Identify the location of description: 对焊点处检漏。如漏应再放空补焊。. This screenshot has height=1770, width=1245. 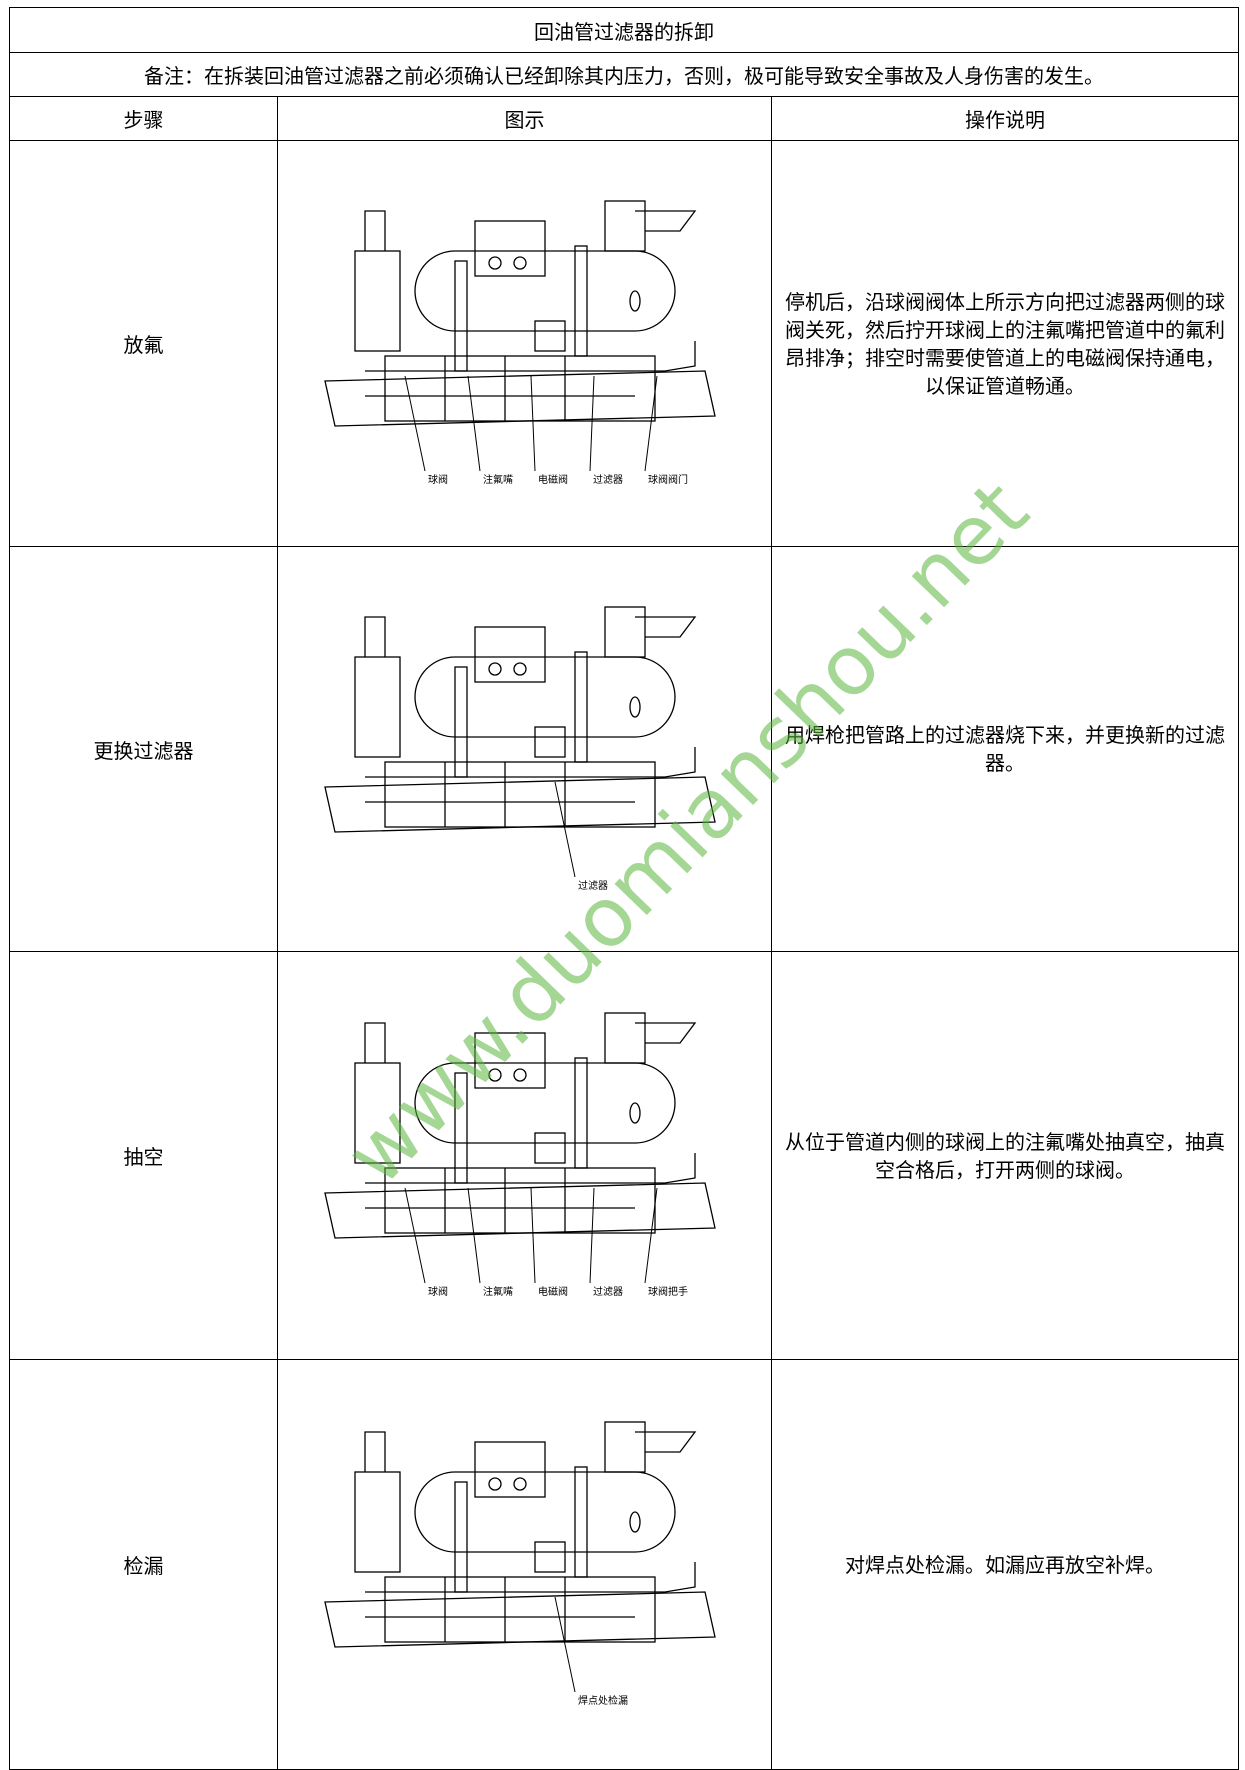
(1005, 1564).